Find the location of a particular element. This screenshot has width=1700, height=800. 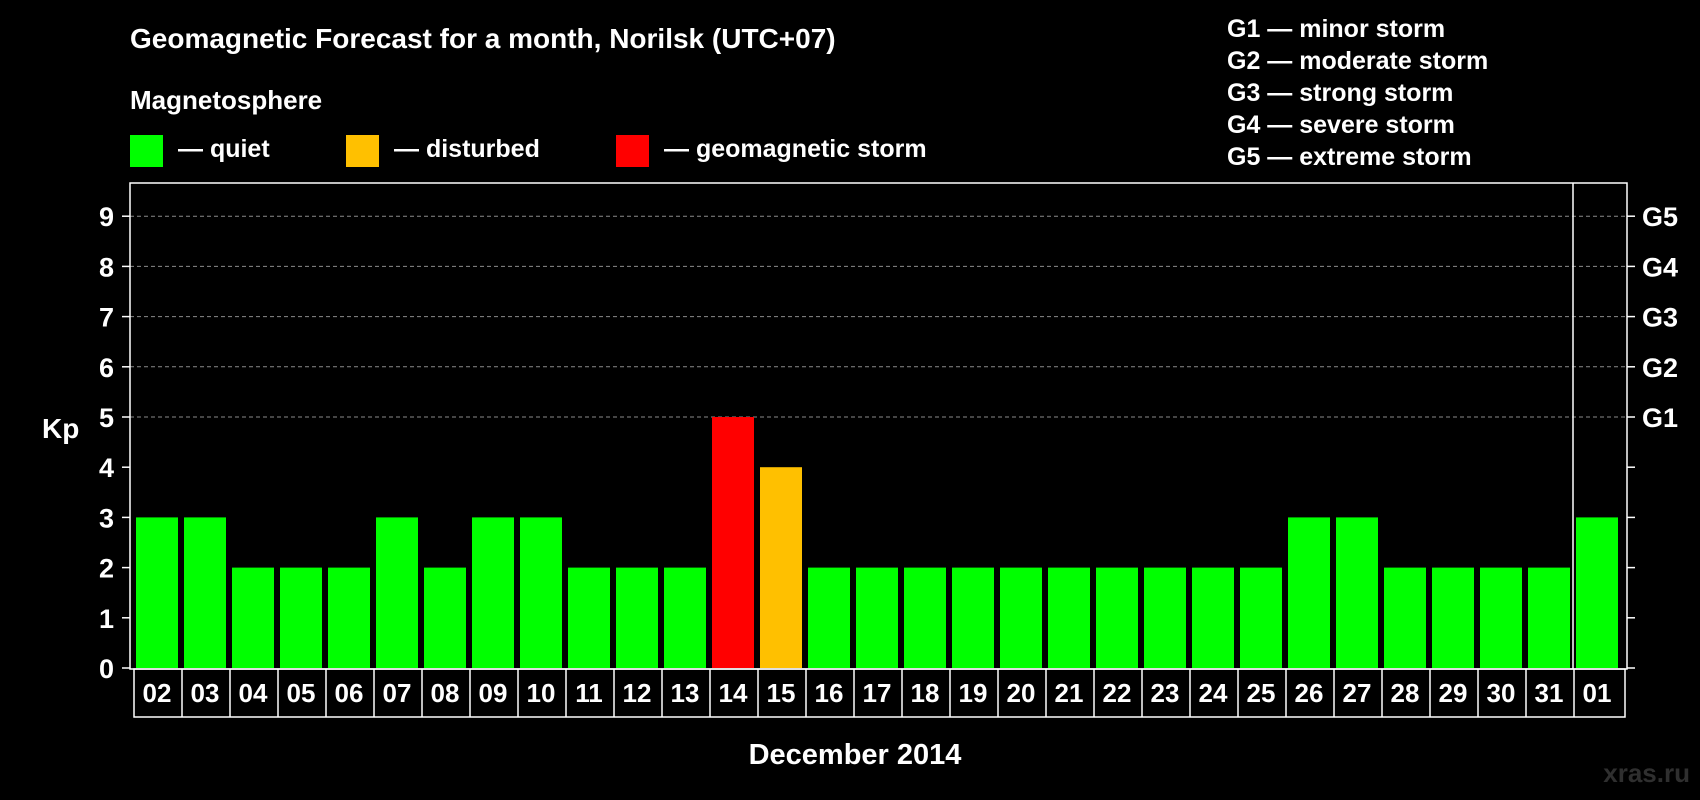

storm-scale-g2: G2 — moderate storm is located at coordinates (1357, 61).